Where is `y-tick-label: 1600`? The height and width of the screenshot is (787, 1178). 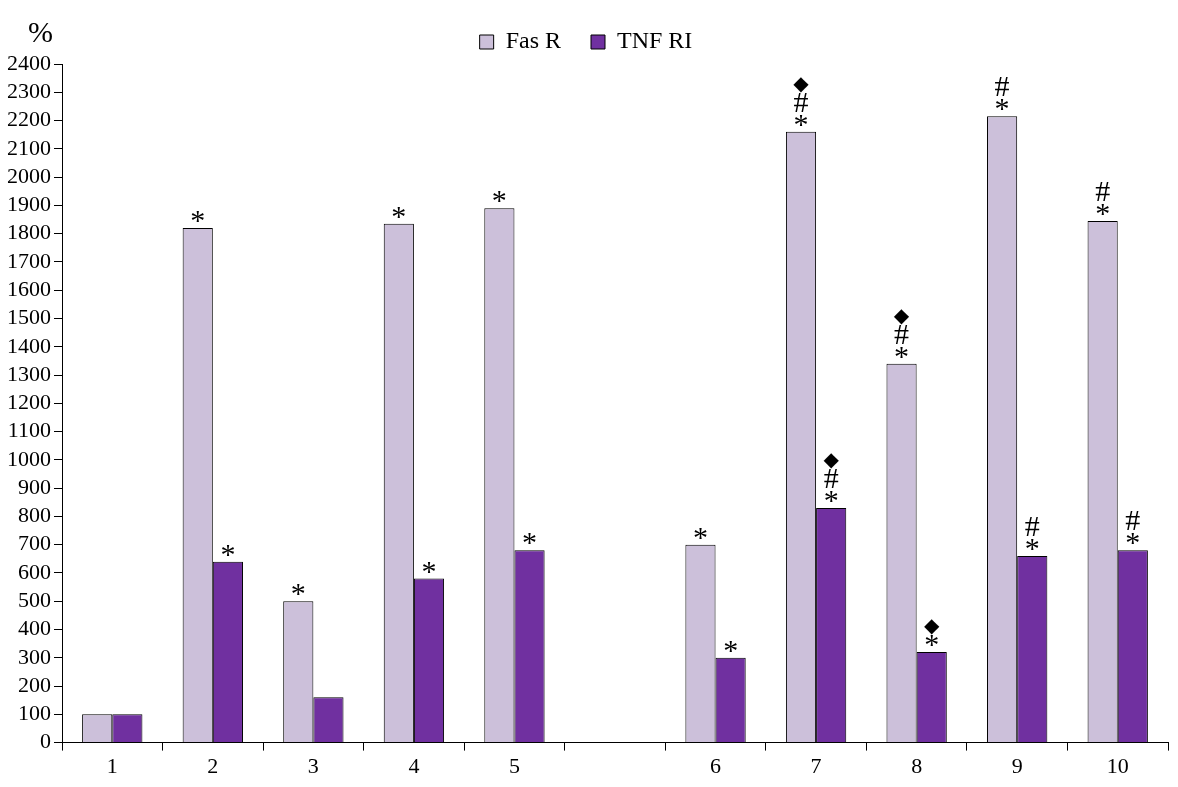 y-tick-label: 1600 is located at coordinates (29, 288).